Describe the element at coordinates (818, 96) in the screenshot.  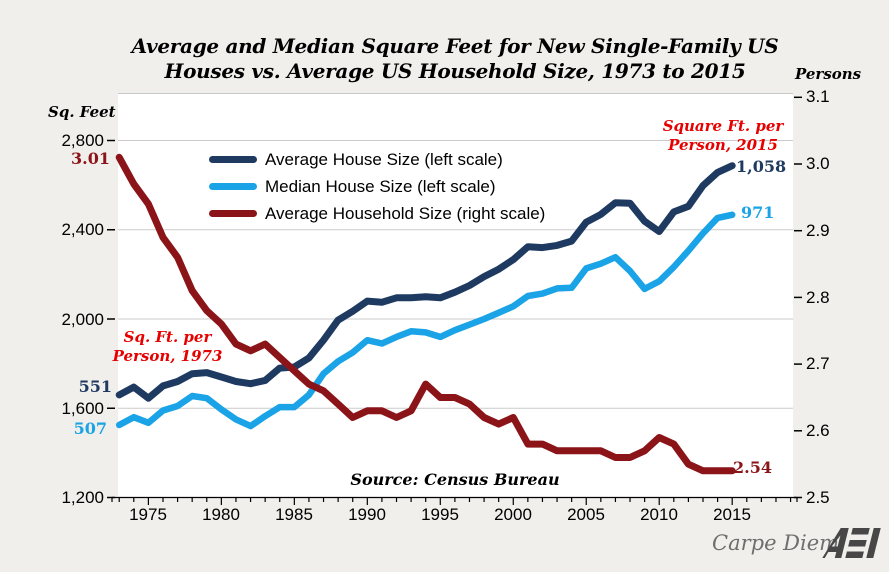
I see `right-tick-3-1: 3.1` at that location.